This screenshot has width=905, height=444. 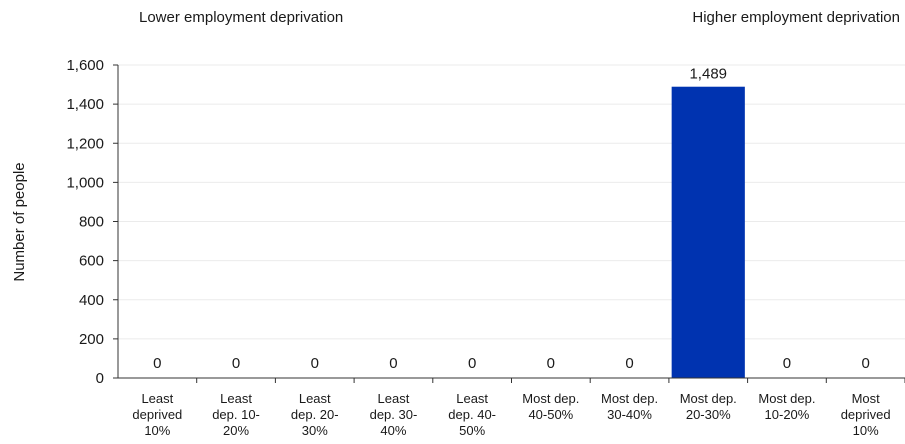 What do you see at coordinates (866, 414) in the screenshot?
I see `x-tick-label: Most deprived 10%` at bounding box center [866, 414].